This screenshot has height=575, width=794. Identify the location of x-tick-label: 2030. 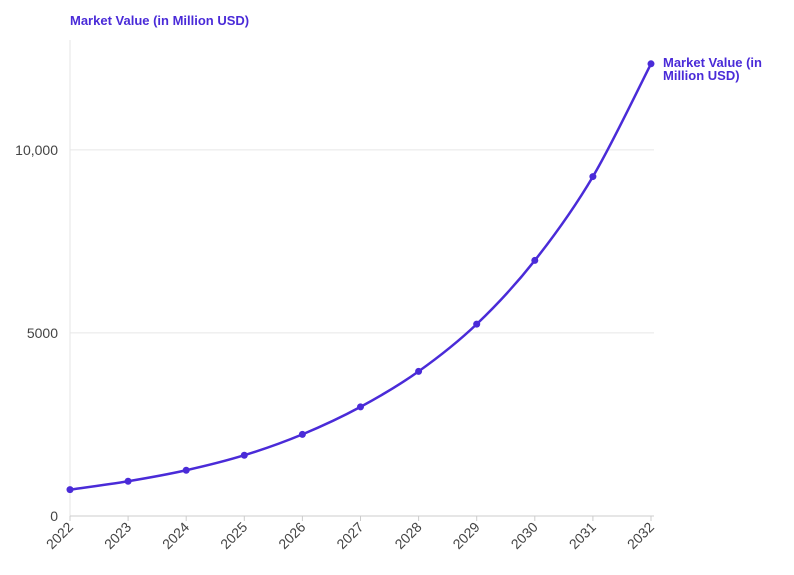
(524, 535).